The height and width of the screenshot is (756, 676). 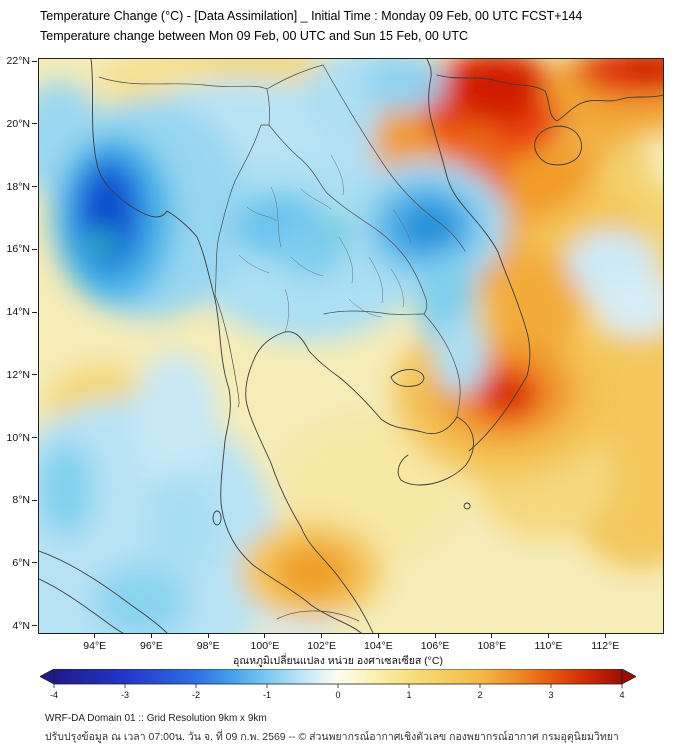 I want to click on x-tick-label: 112°E, so click(x=605, y=646).